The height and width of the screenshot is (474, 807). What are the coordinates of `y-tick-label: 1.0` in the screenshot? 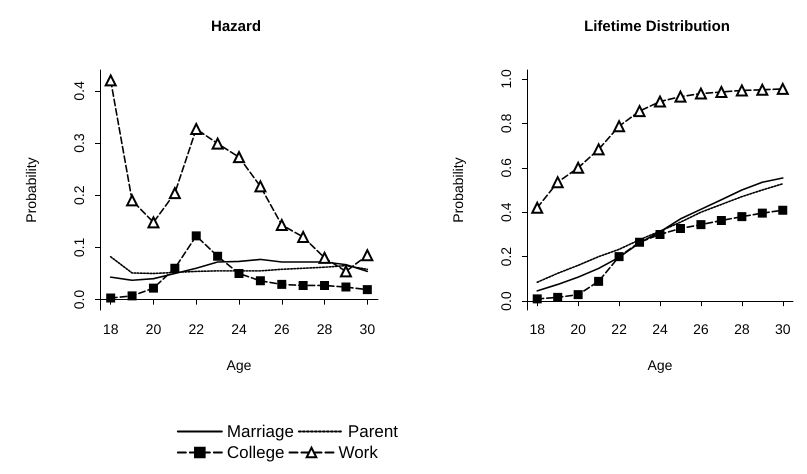 It's located at (506, 78).